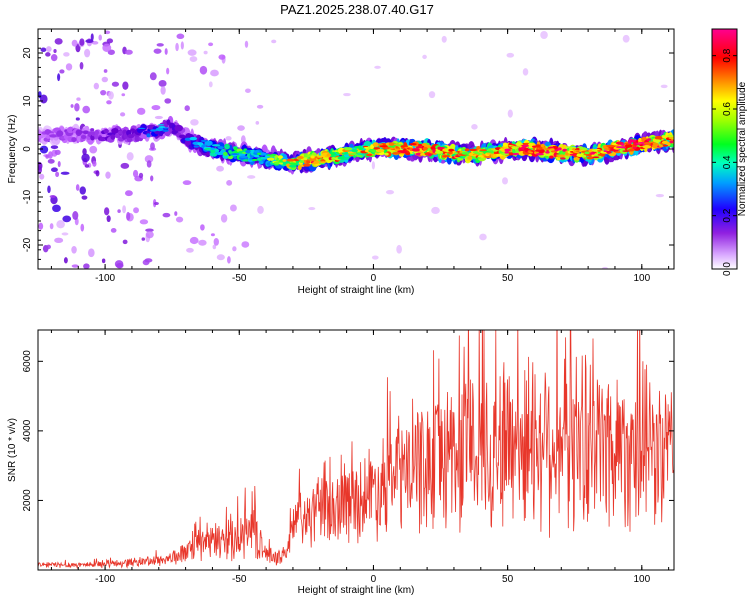  Describe the element at coordinates (641, 579) in the screenshot. I see `snr-x-tick-label: 100` at that location.